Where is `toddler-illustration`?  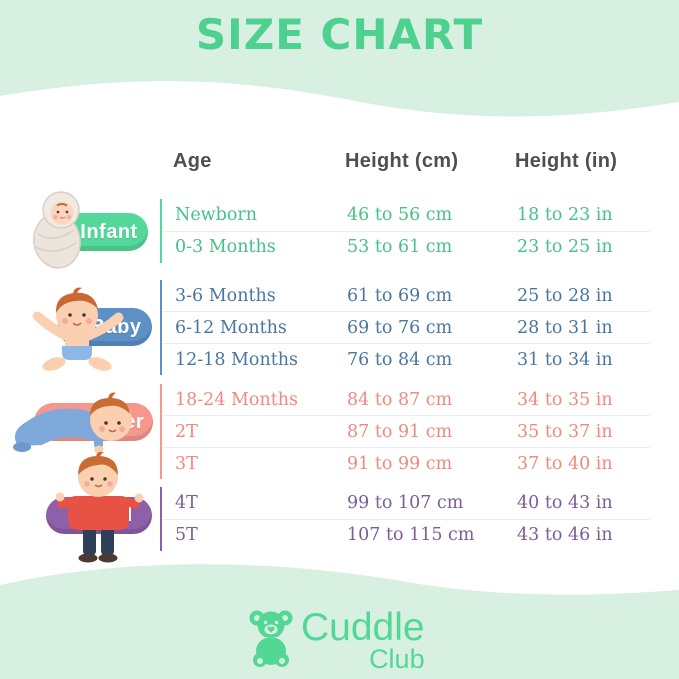 toddler-illustration is located at coordinates (72, 423).